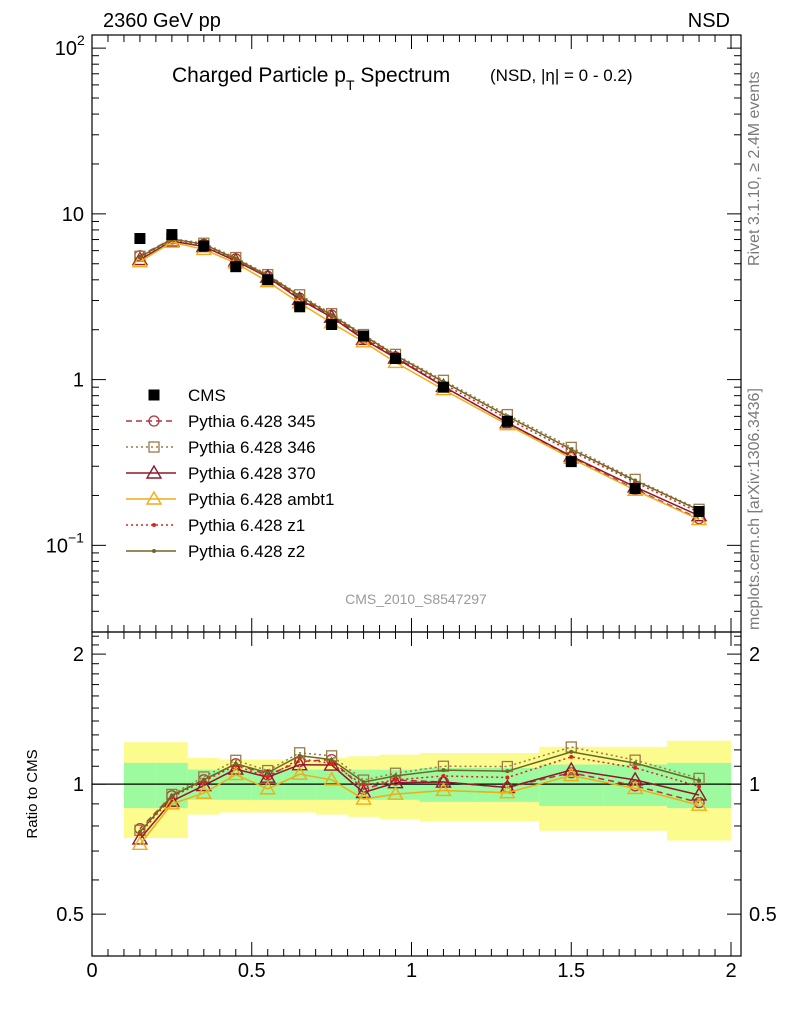  I want to click on x-tick-label: 0, so click(91, 971).